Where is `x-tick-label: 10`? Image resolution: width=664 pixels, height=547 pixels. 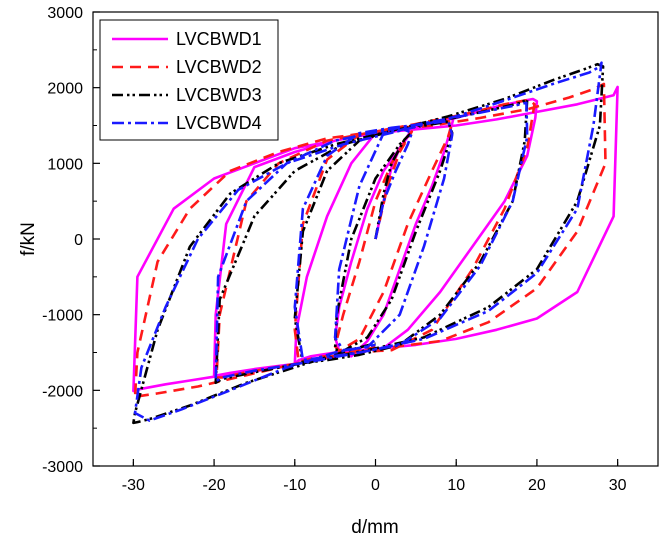 x-tick-label: 10 is located at coordinates (456, 485).